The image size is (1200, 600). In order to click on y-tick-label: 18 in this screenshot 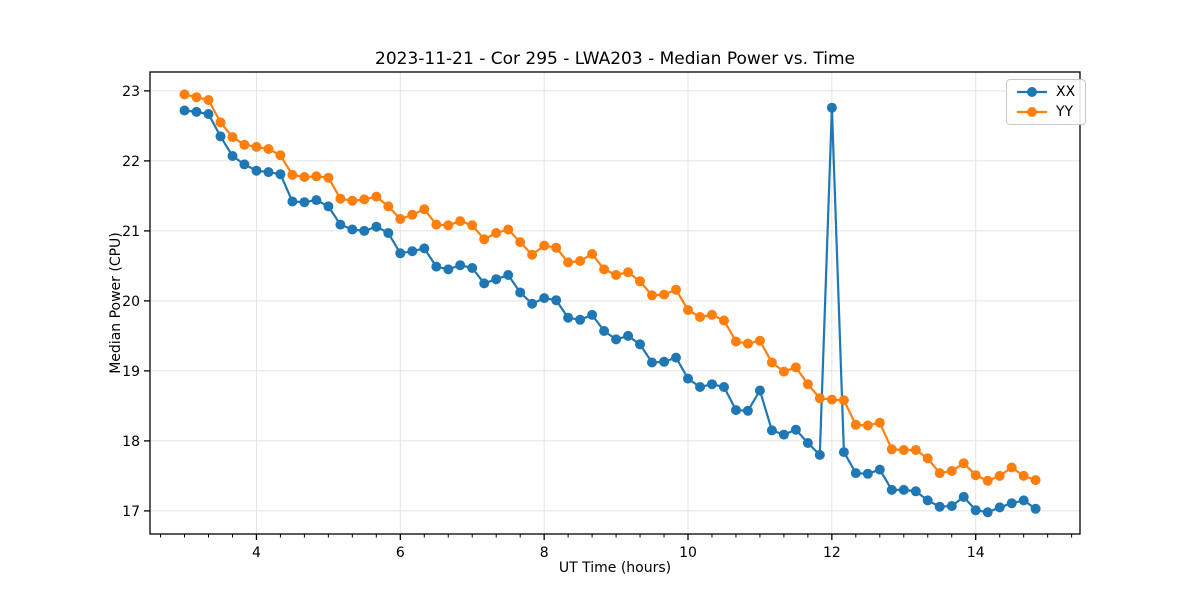, I will do `click(131, 442)`.